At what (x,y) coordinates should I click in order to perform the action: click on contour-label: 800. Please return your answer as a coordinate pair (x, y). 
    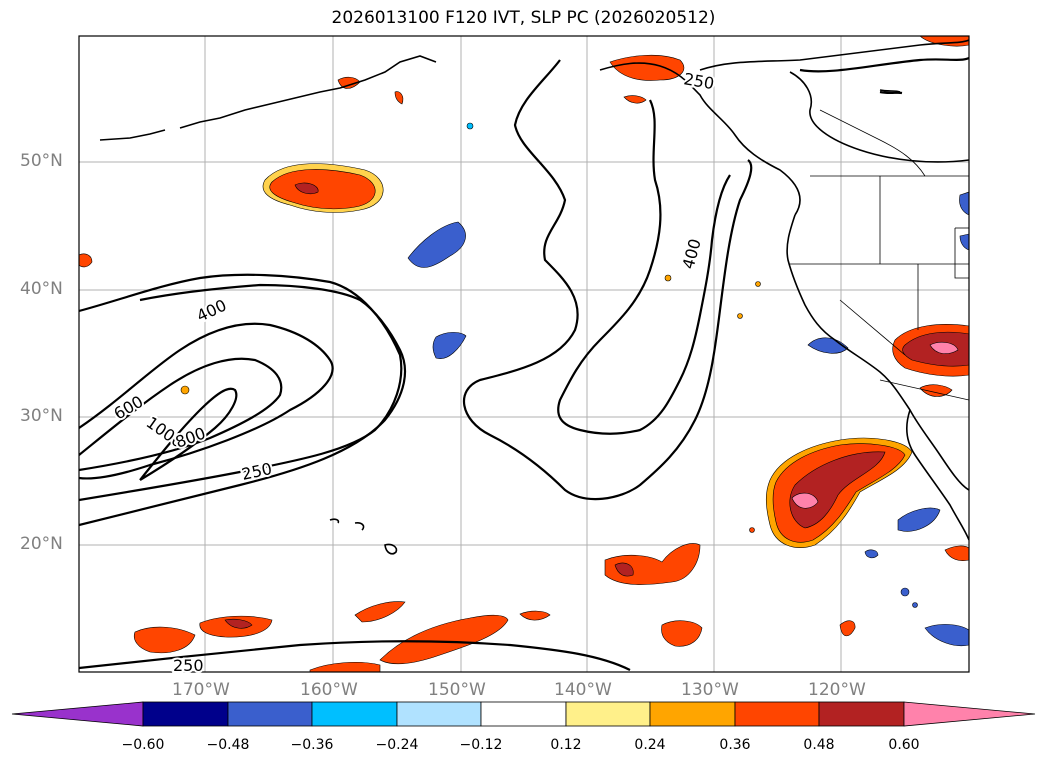
    Looking at the image, I should click on (190, 437).